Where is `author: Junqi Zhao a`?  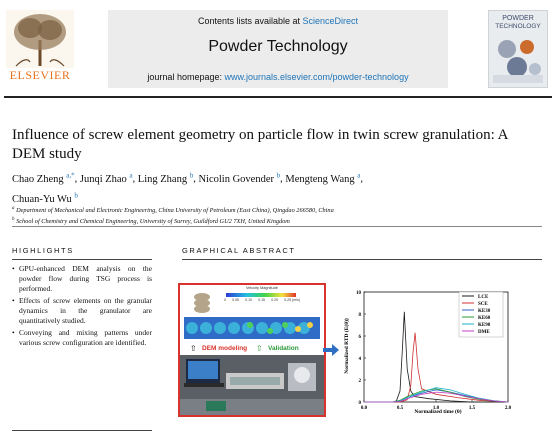
author: Junqi Zhao a is located at coordinates (106, 178).